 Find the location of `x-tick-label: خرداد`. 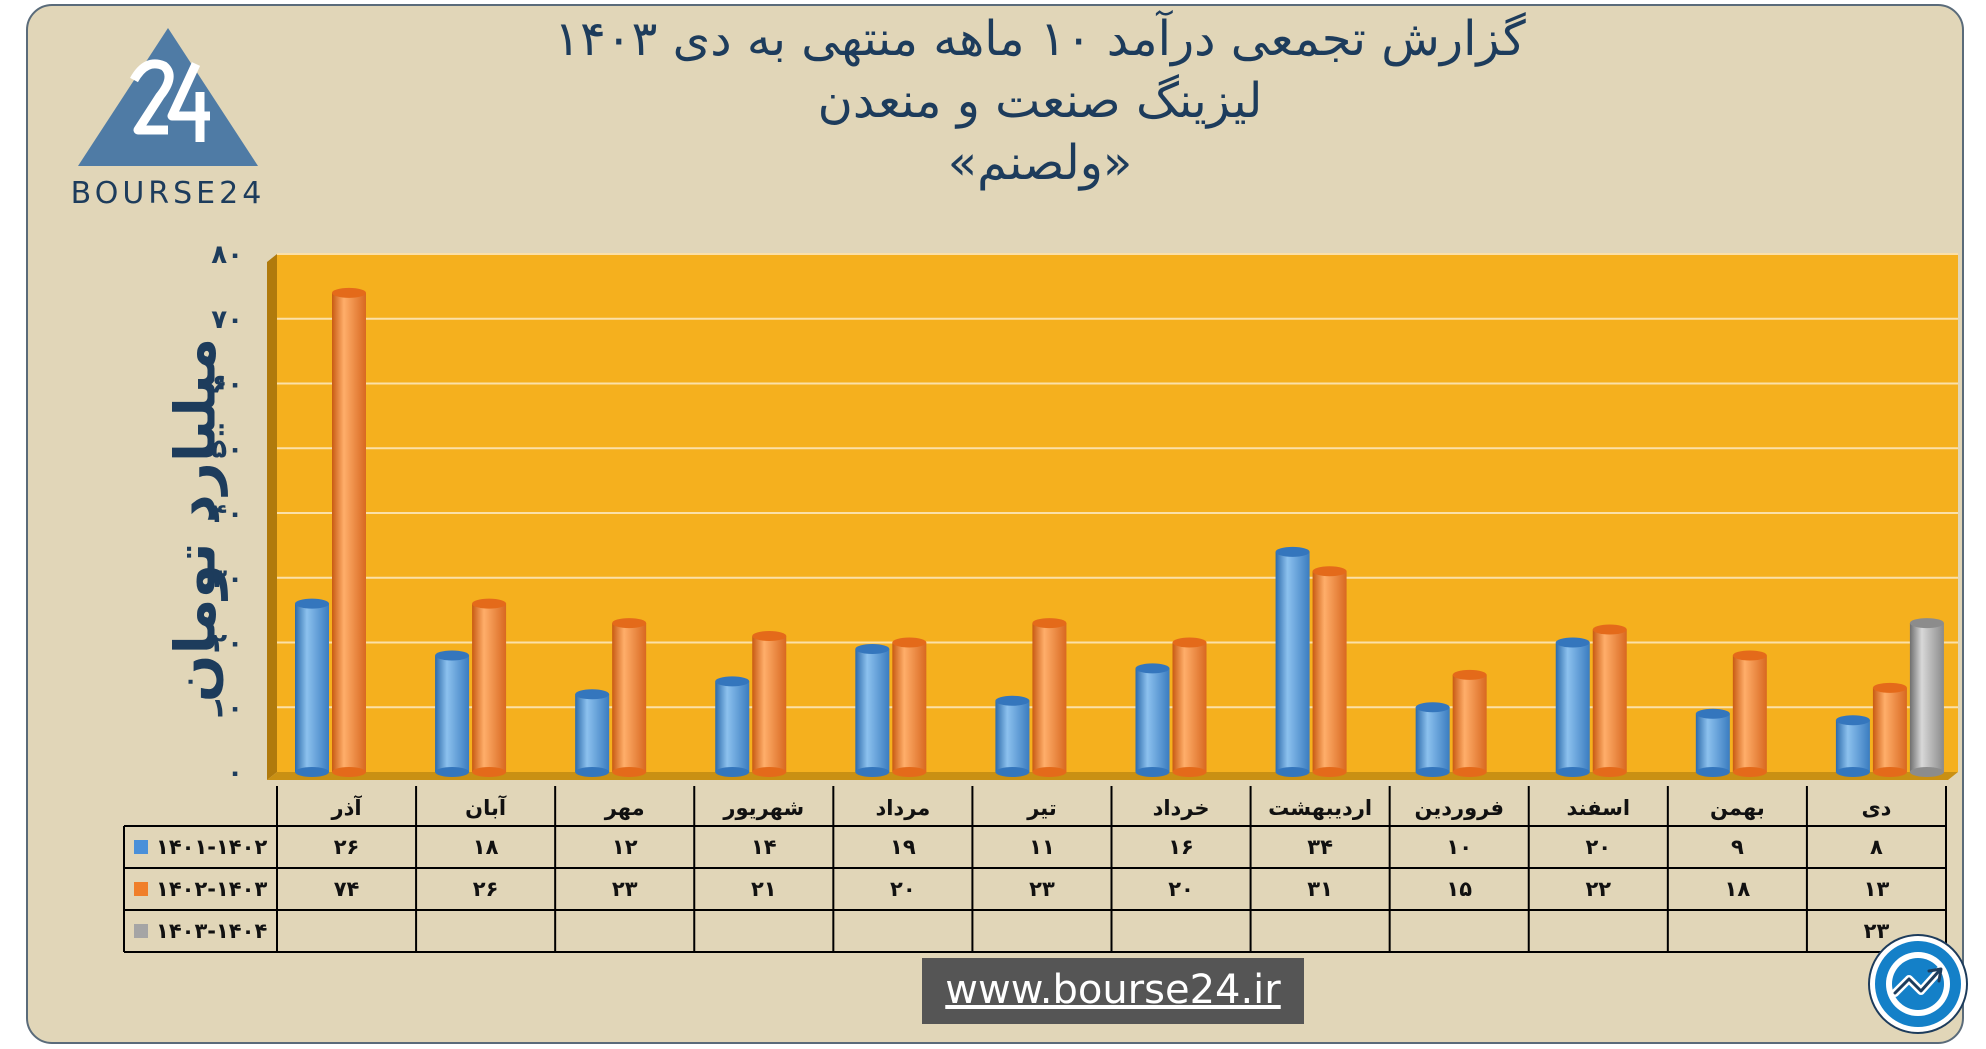

x-tick-label: خرداد is located at coordinates (1181, 808).